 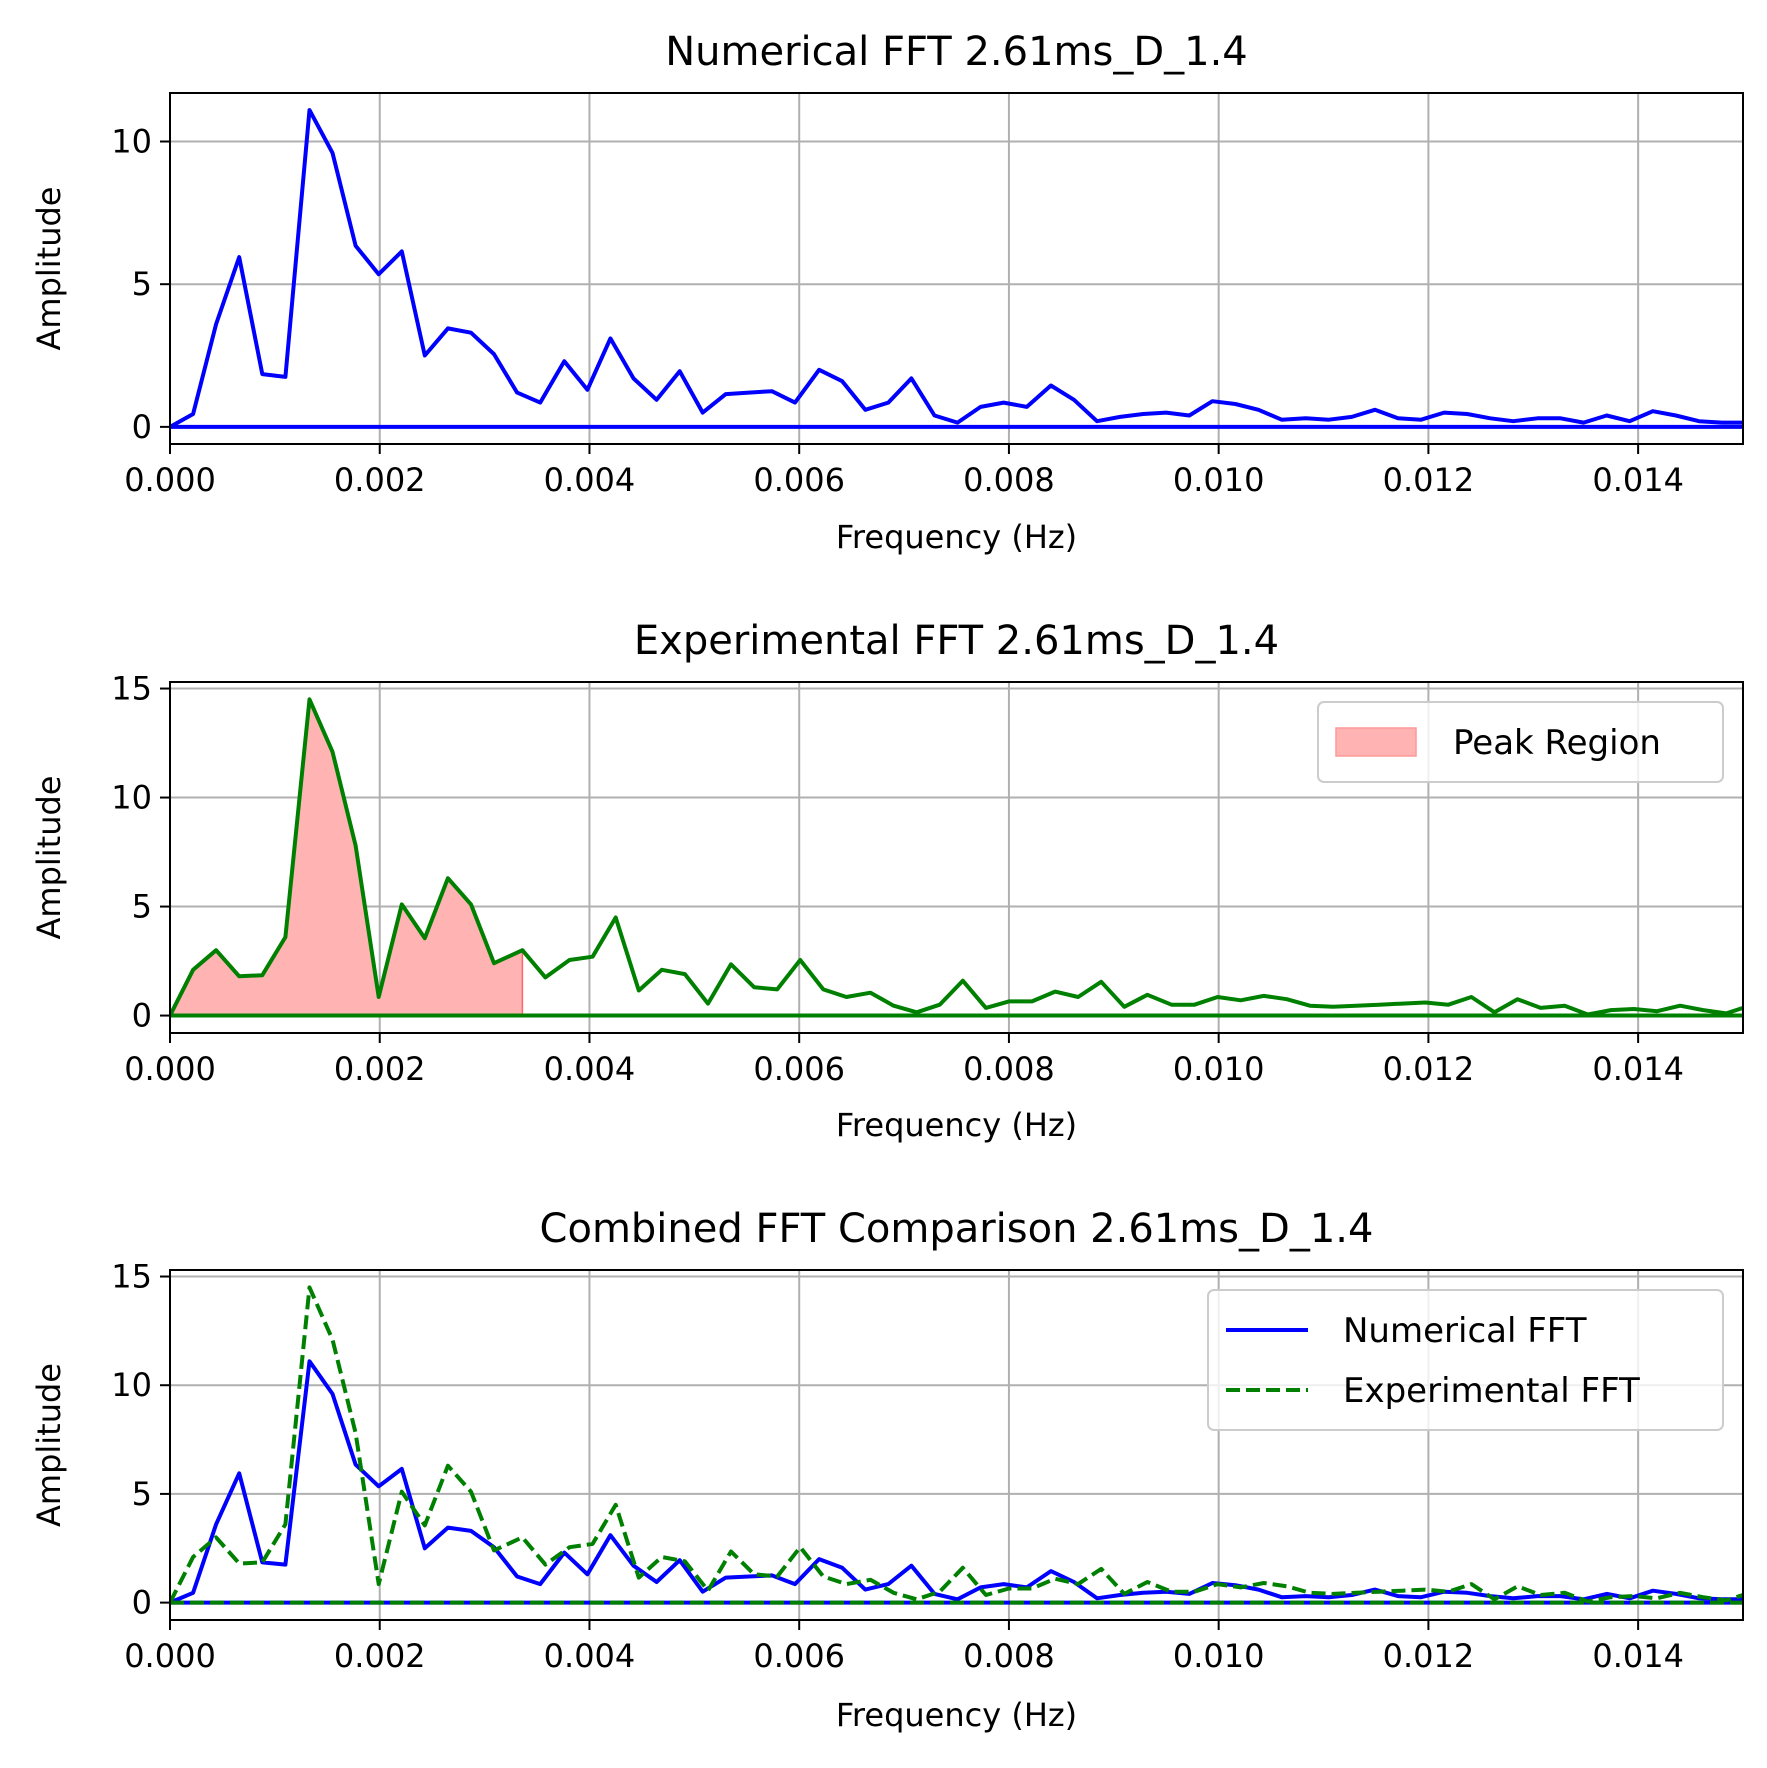 I want to click on chart-title: Numerical FFT 2.61ms_D_1.4, so click(x=956, y=52).